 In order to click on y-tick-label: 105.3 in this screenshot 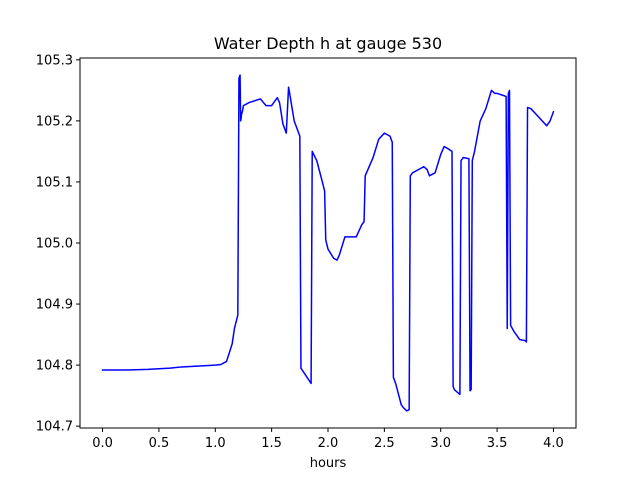, I will do `click(54, 60)`.